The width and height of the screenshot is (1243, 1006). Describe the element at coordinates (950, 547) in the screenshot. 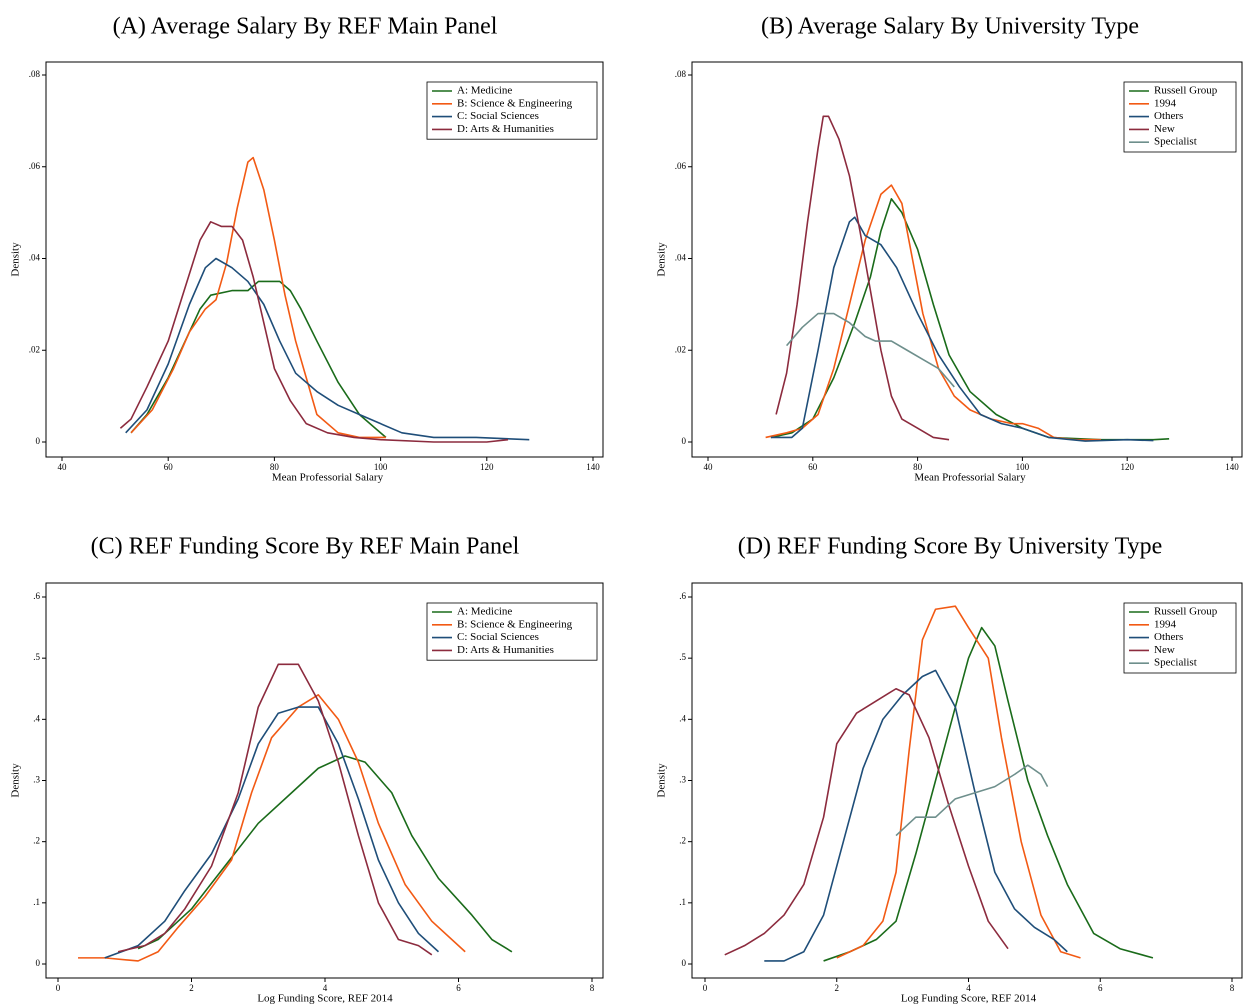

I see `chart-title: (D) REF Funding Score By University Type` at that location.